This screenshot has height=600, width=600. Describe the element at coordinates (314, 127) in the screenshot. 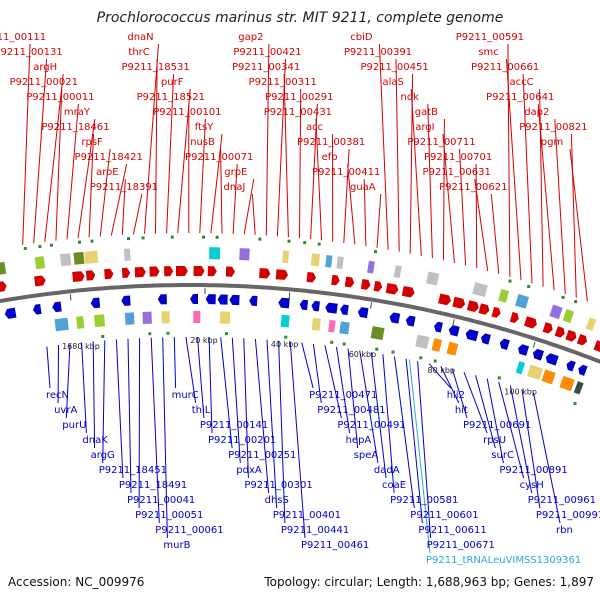

I see `gene-label: acc` at that location.